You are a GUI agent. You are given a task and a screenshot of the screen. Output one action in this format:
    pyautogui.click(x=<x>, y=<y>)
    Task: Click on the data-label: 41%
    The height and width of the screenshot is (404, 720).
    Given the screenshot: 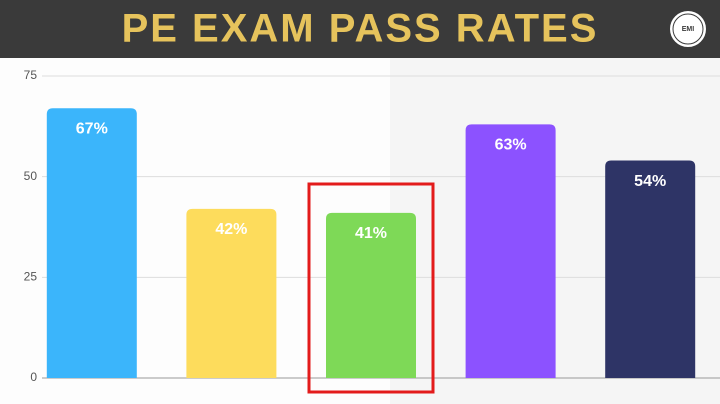 What is the action you would take?
    pyautogui.click(x=371, y=233)
    